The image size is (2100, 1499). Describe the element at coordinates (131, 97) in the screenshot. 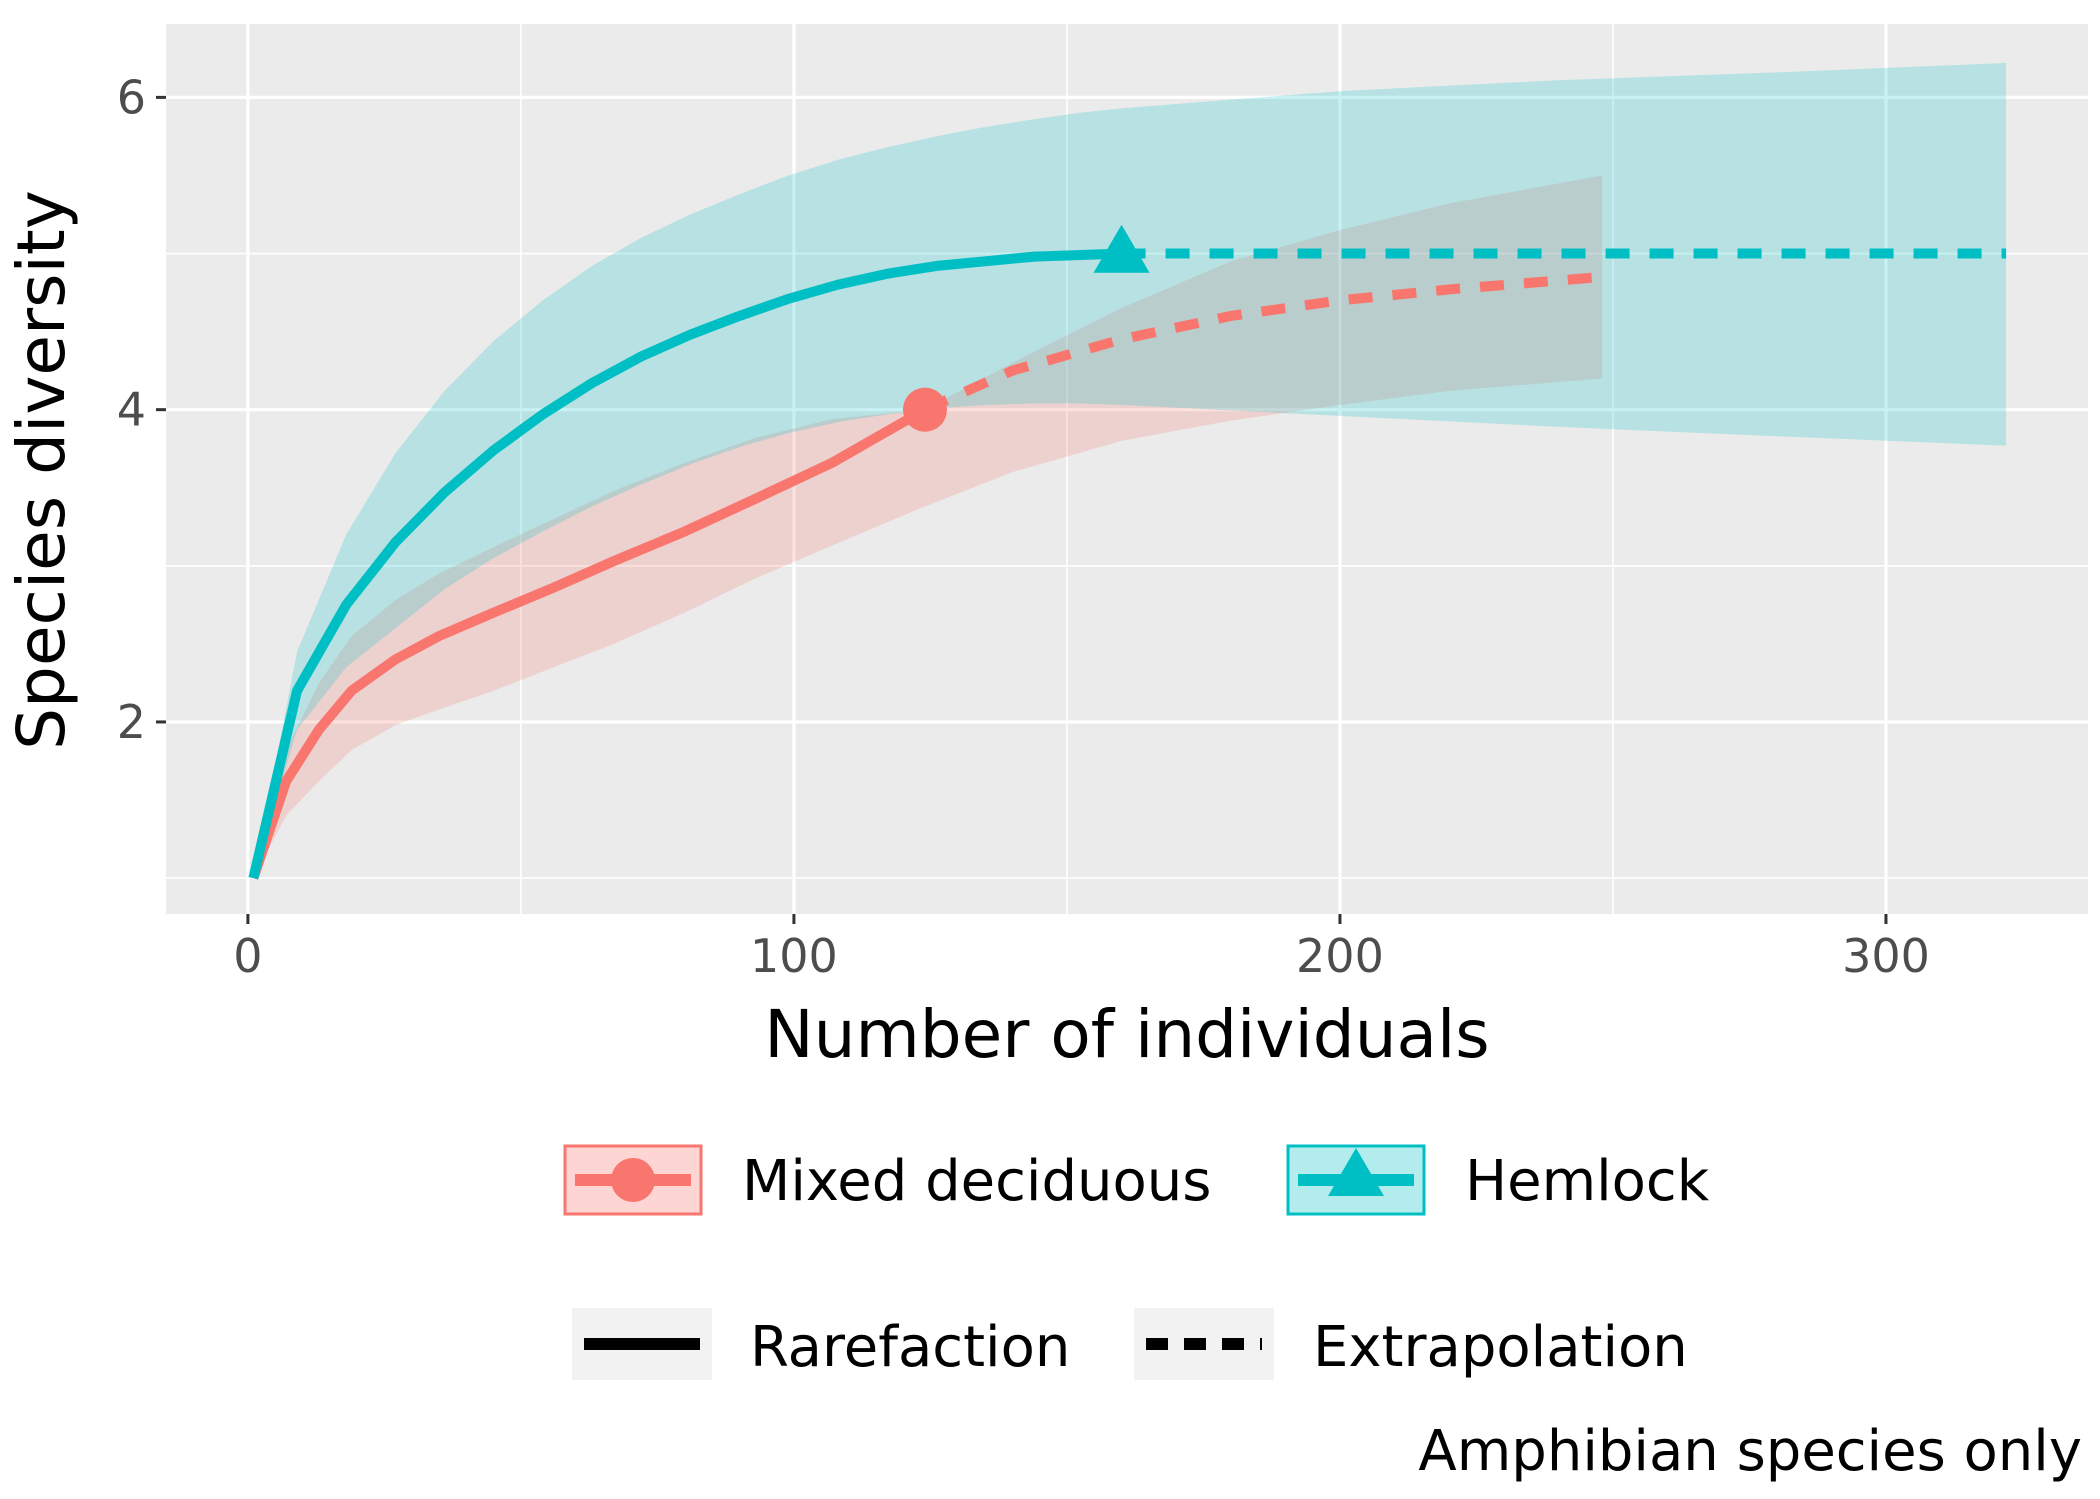

I see `y-tick-label: 6` at that location.